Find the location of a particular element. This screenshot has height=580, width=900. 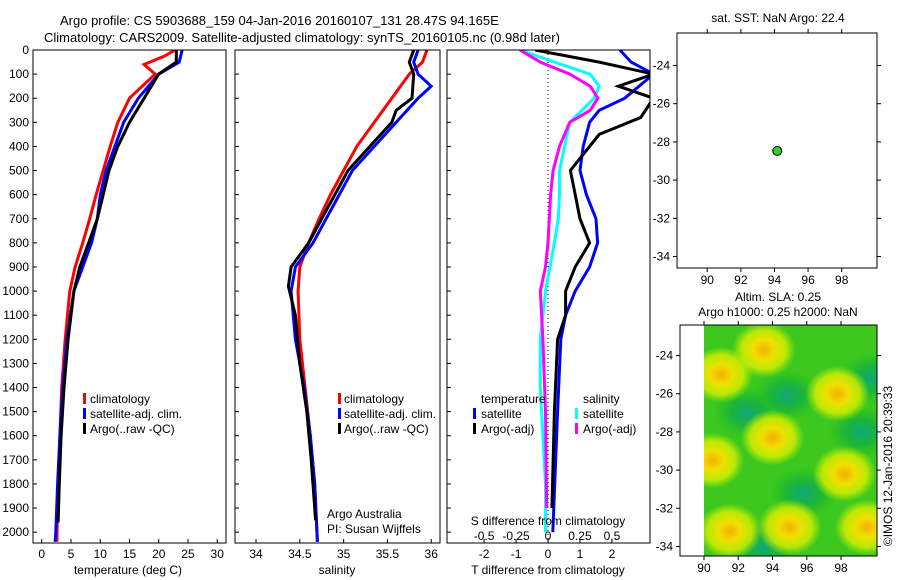

y-tick-label: 1600 is located at coordinates (15, 436).